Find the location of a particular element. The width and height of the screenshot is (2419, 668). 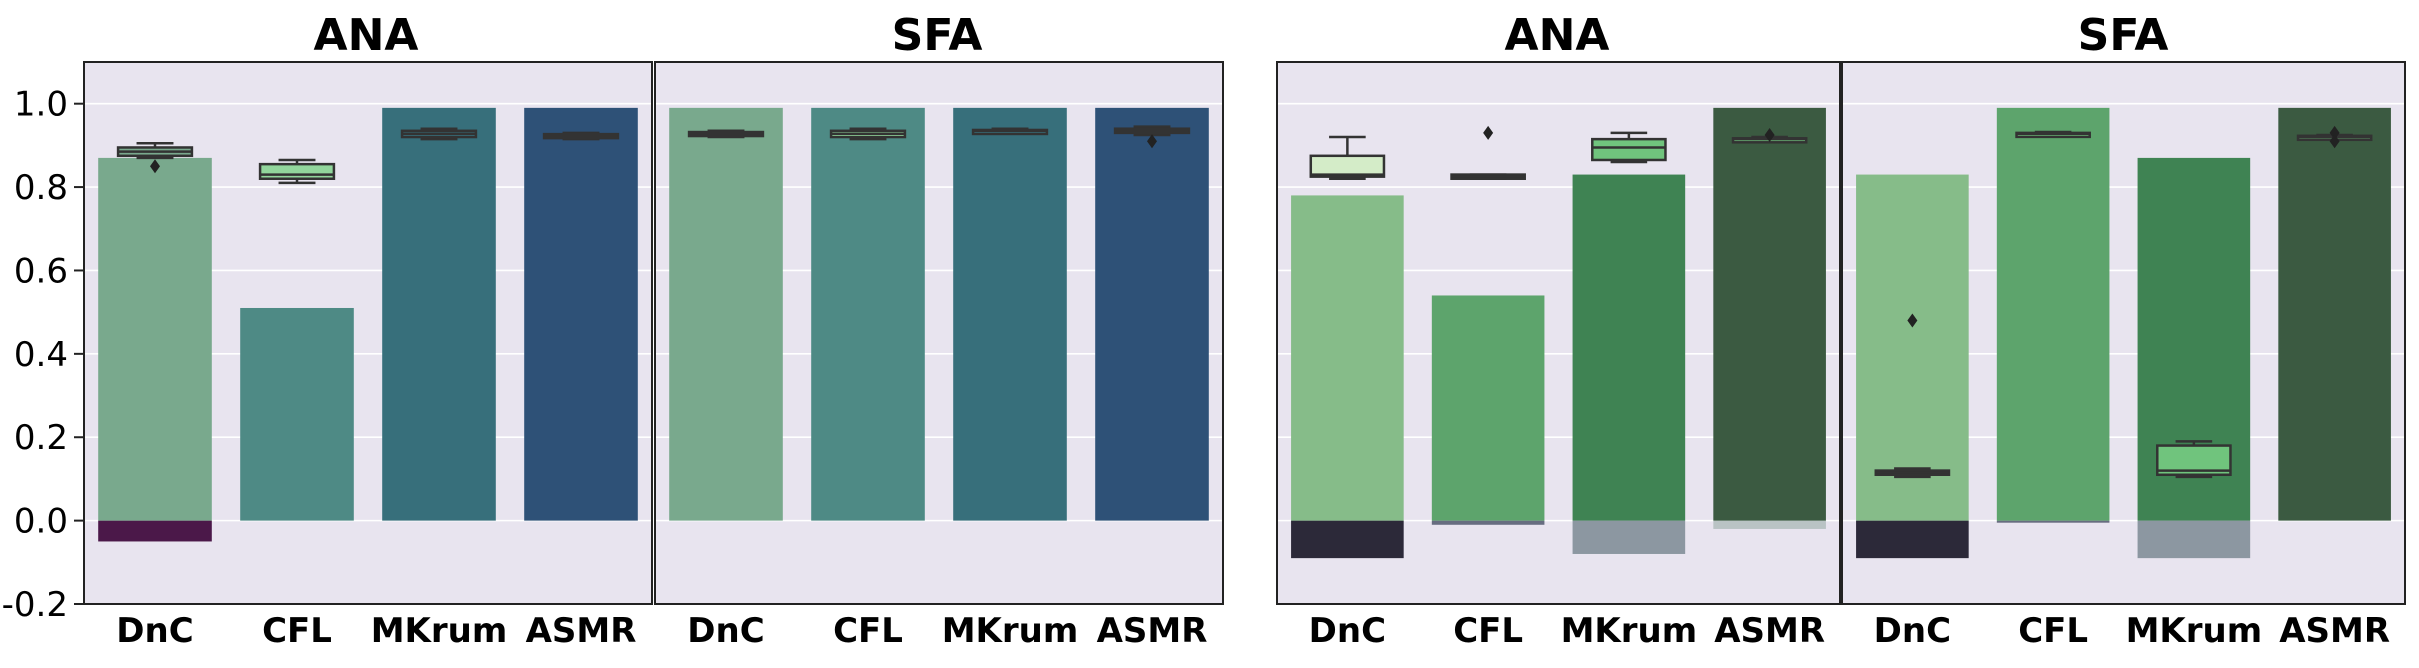

panel-title-3: SFA is located at coordinates (2123, 35).